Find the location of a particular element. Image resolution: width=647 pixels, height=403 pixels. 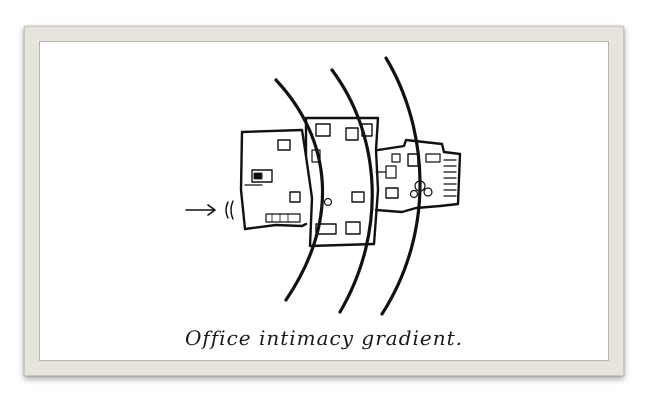

entry-arrow is located at coordinates (200, 210).